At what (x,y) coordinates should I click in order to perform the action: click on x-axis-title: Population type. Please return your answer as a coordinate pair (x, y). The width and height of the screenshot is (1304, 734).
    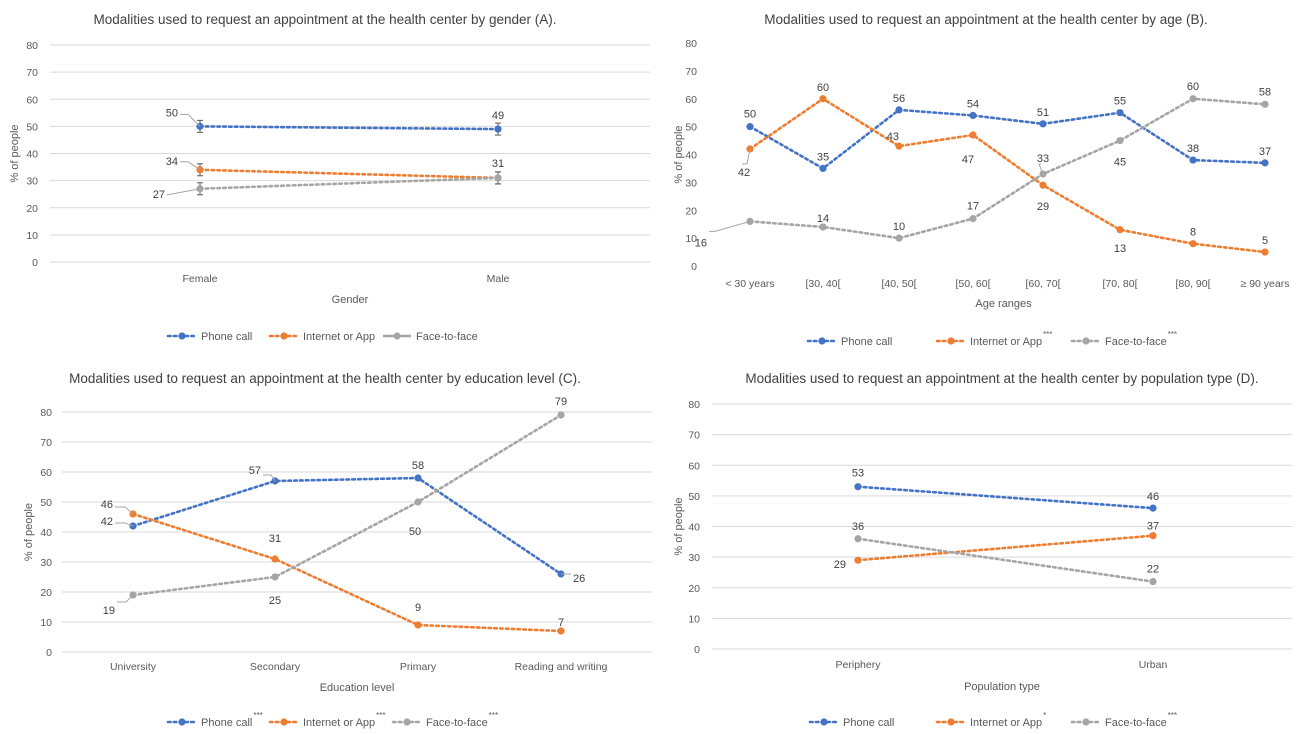
    Looking at the image, I should click on (1002, 687).